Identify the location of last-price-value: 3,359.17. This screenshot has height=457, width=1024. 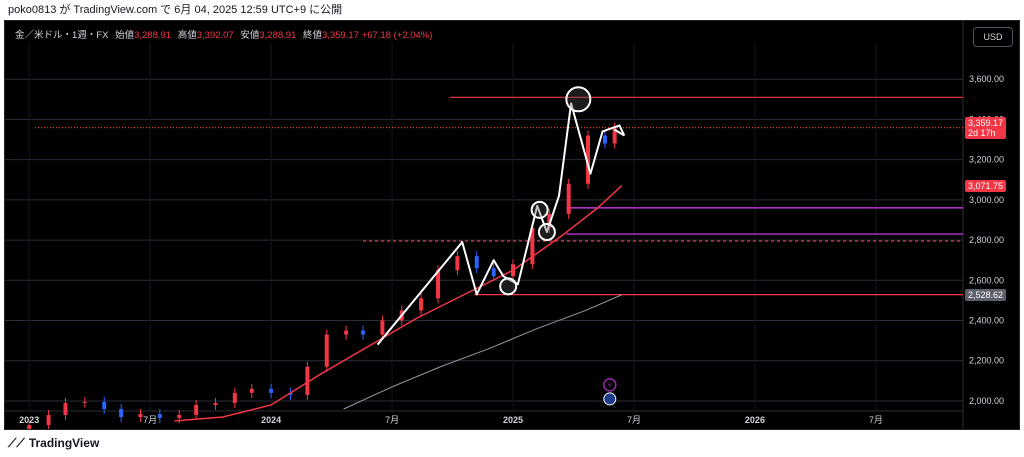
(986, 122).